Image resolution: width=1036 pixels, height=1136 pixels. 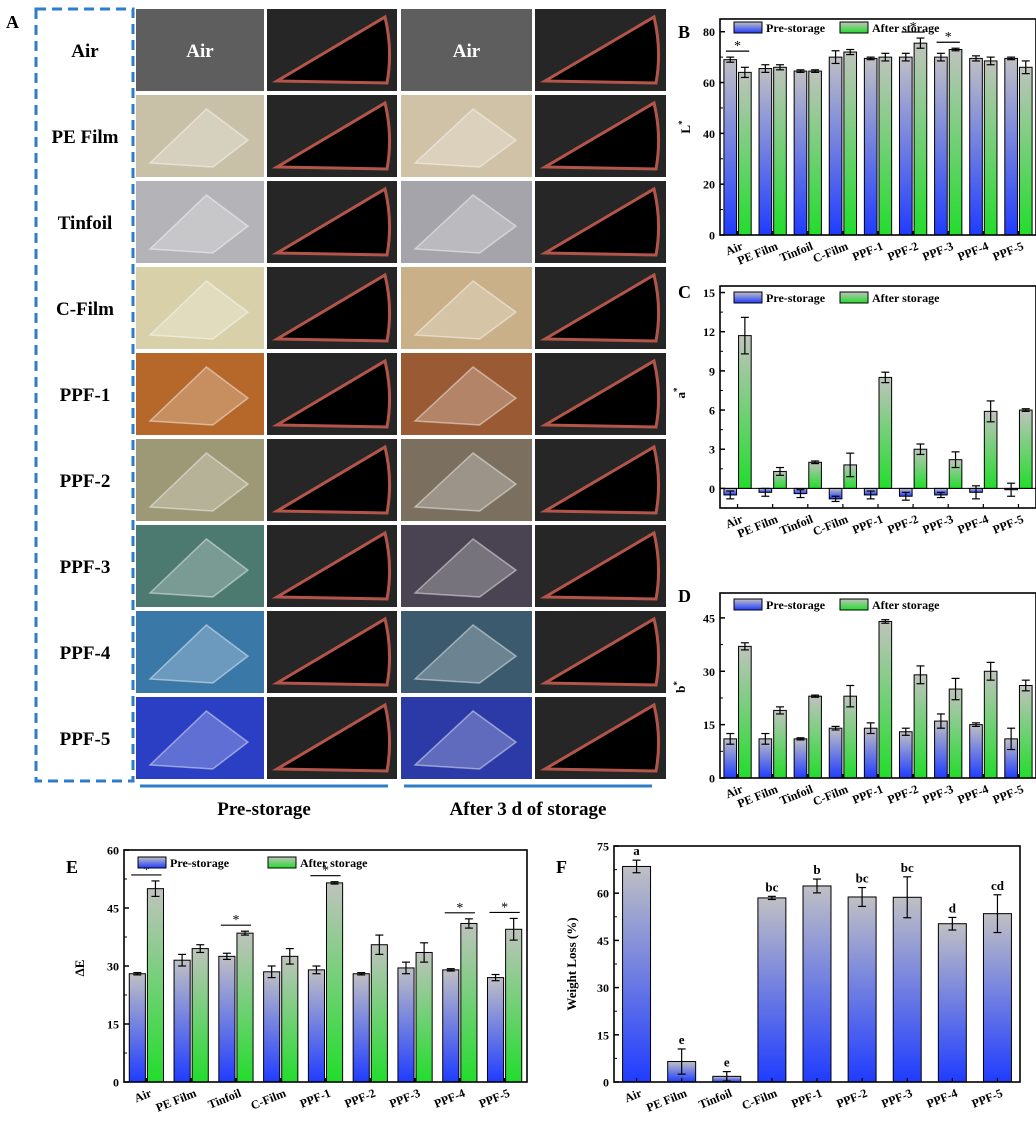 What do you see at coordinates (282, 862) in the screenshot?
I see `legend-swatch-after` at bounding box center [282, 862].